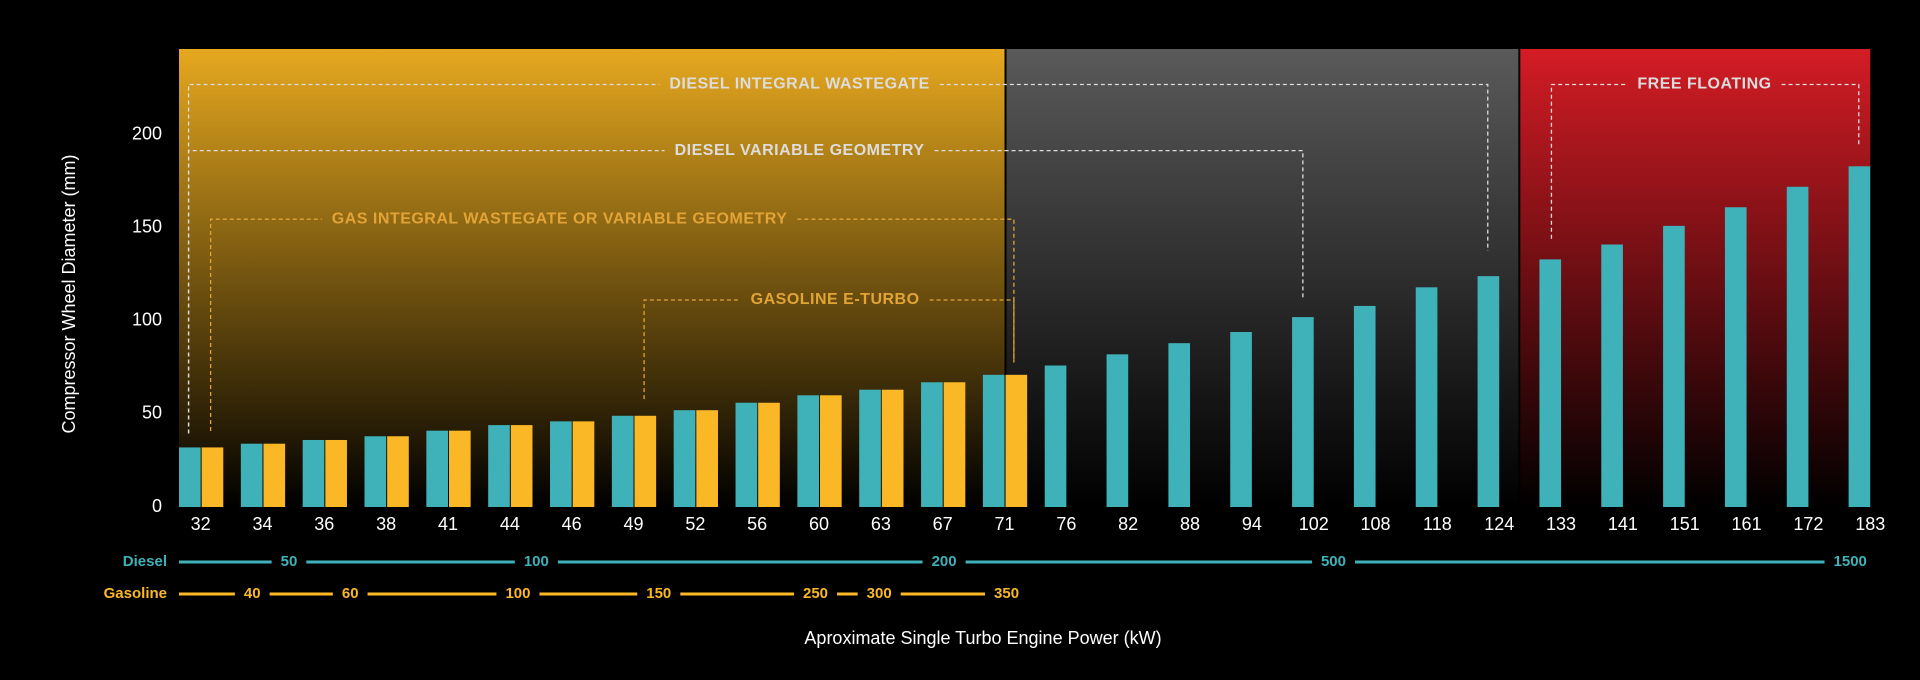  I want to click on y-tick-label: 100, so click(147, 320).